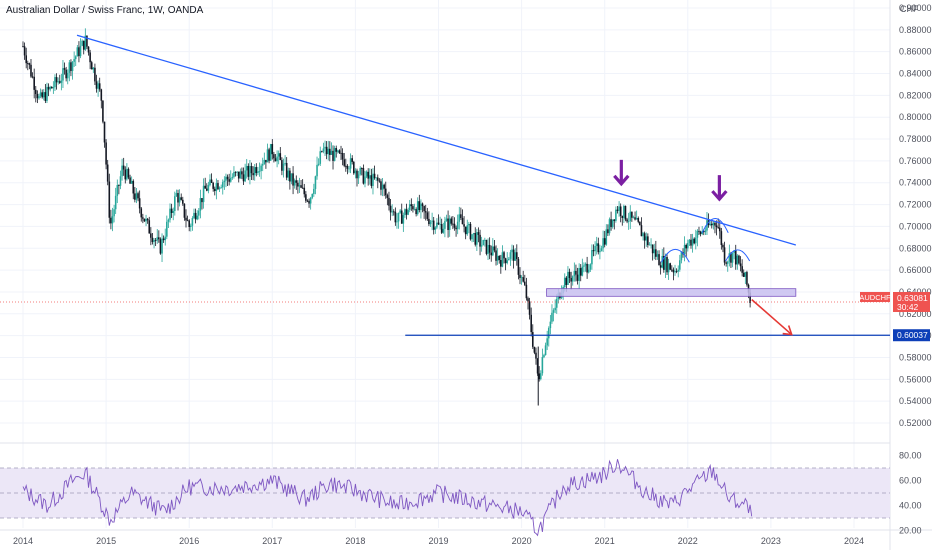 This screenshot has width=932, height=550. Describe the element at coordinates (854, 541) in the screenshot. I see `x-tick-label: 2024` at that location.